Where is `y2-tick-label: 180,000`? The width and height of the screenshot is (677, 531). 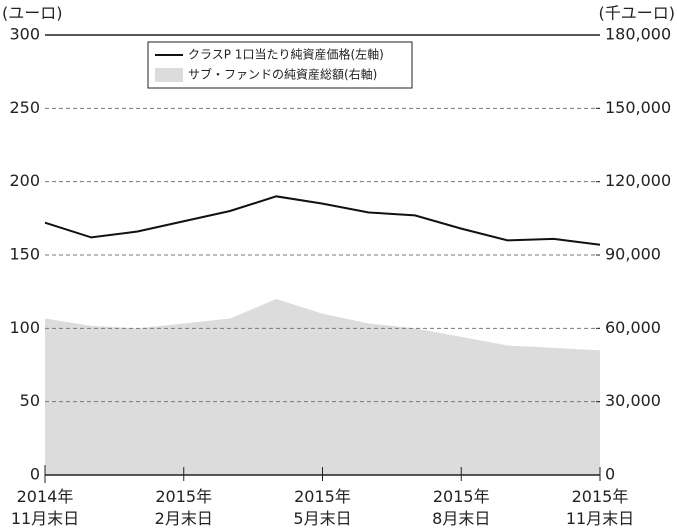 y2-tick-label: 180,000 is located at coordinates (638, 34).